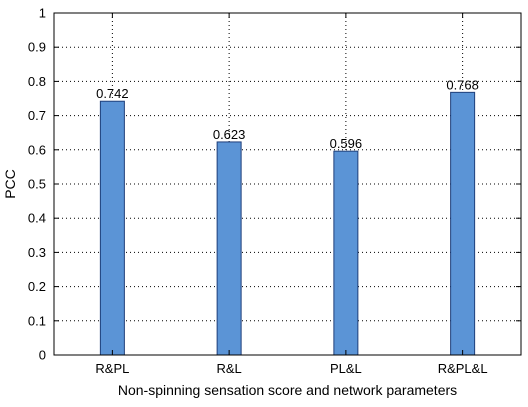 The width and height of the screenshot is (528, 407). Describe the element at coordinates (37, 115) in the screenshot. I see `y-tick-label: 0.7` at that location.